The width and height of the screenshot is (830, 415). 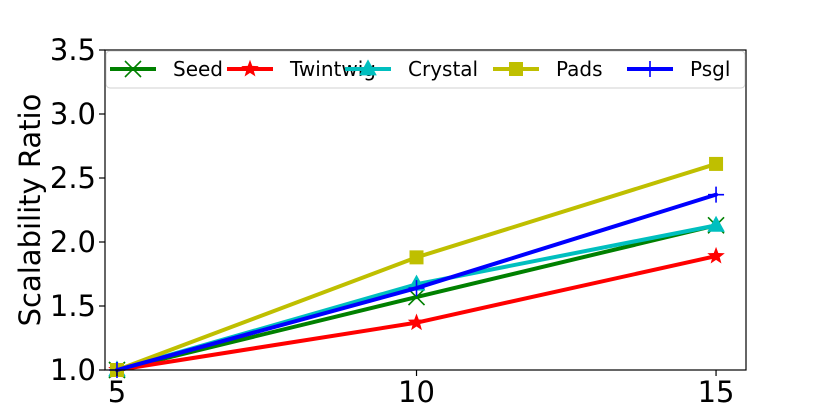 I want to click on legend-label: Pads, so click(x=579, y=69).